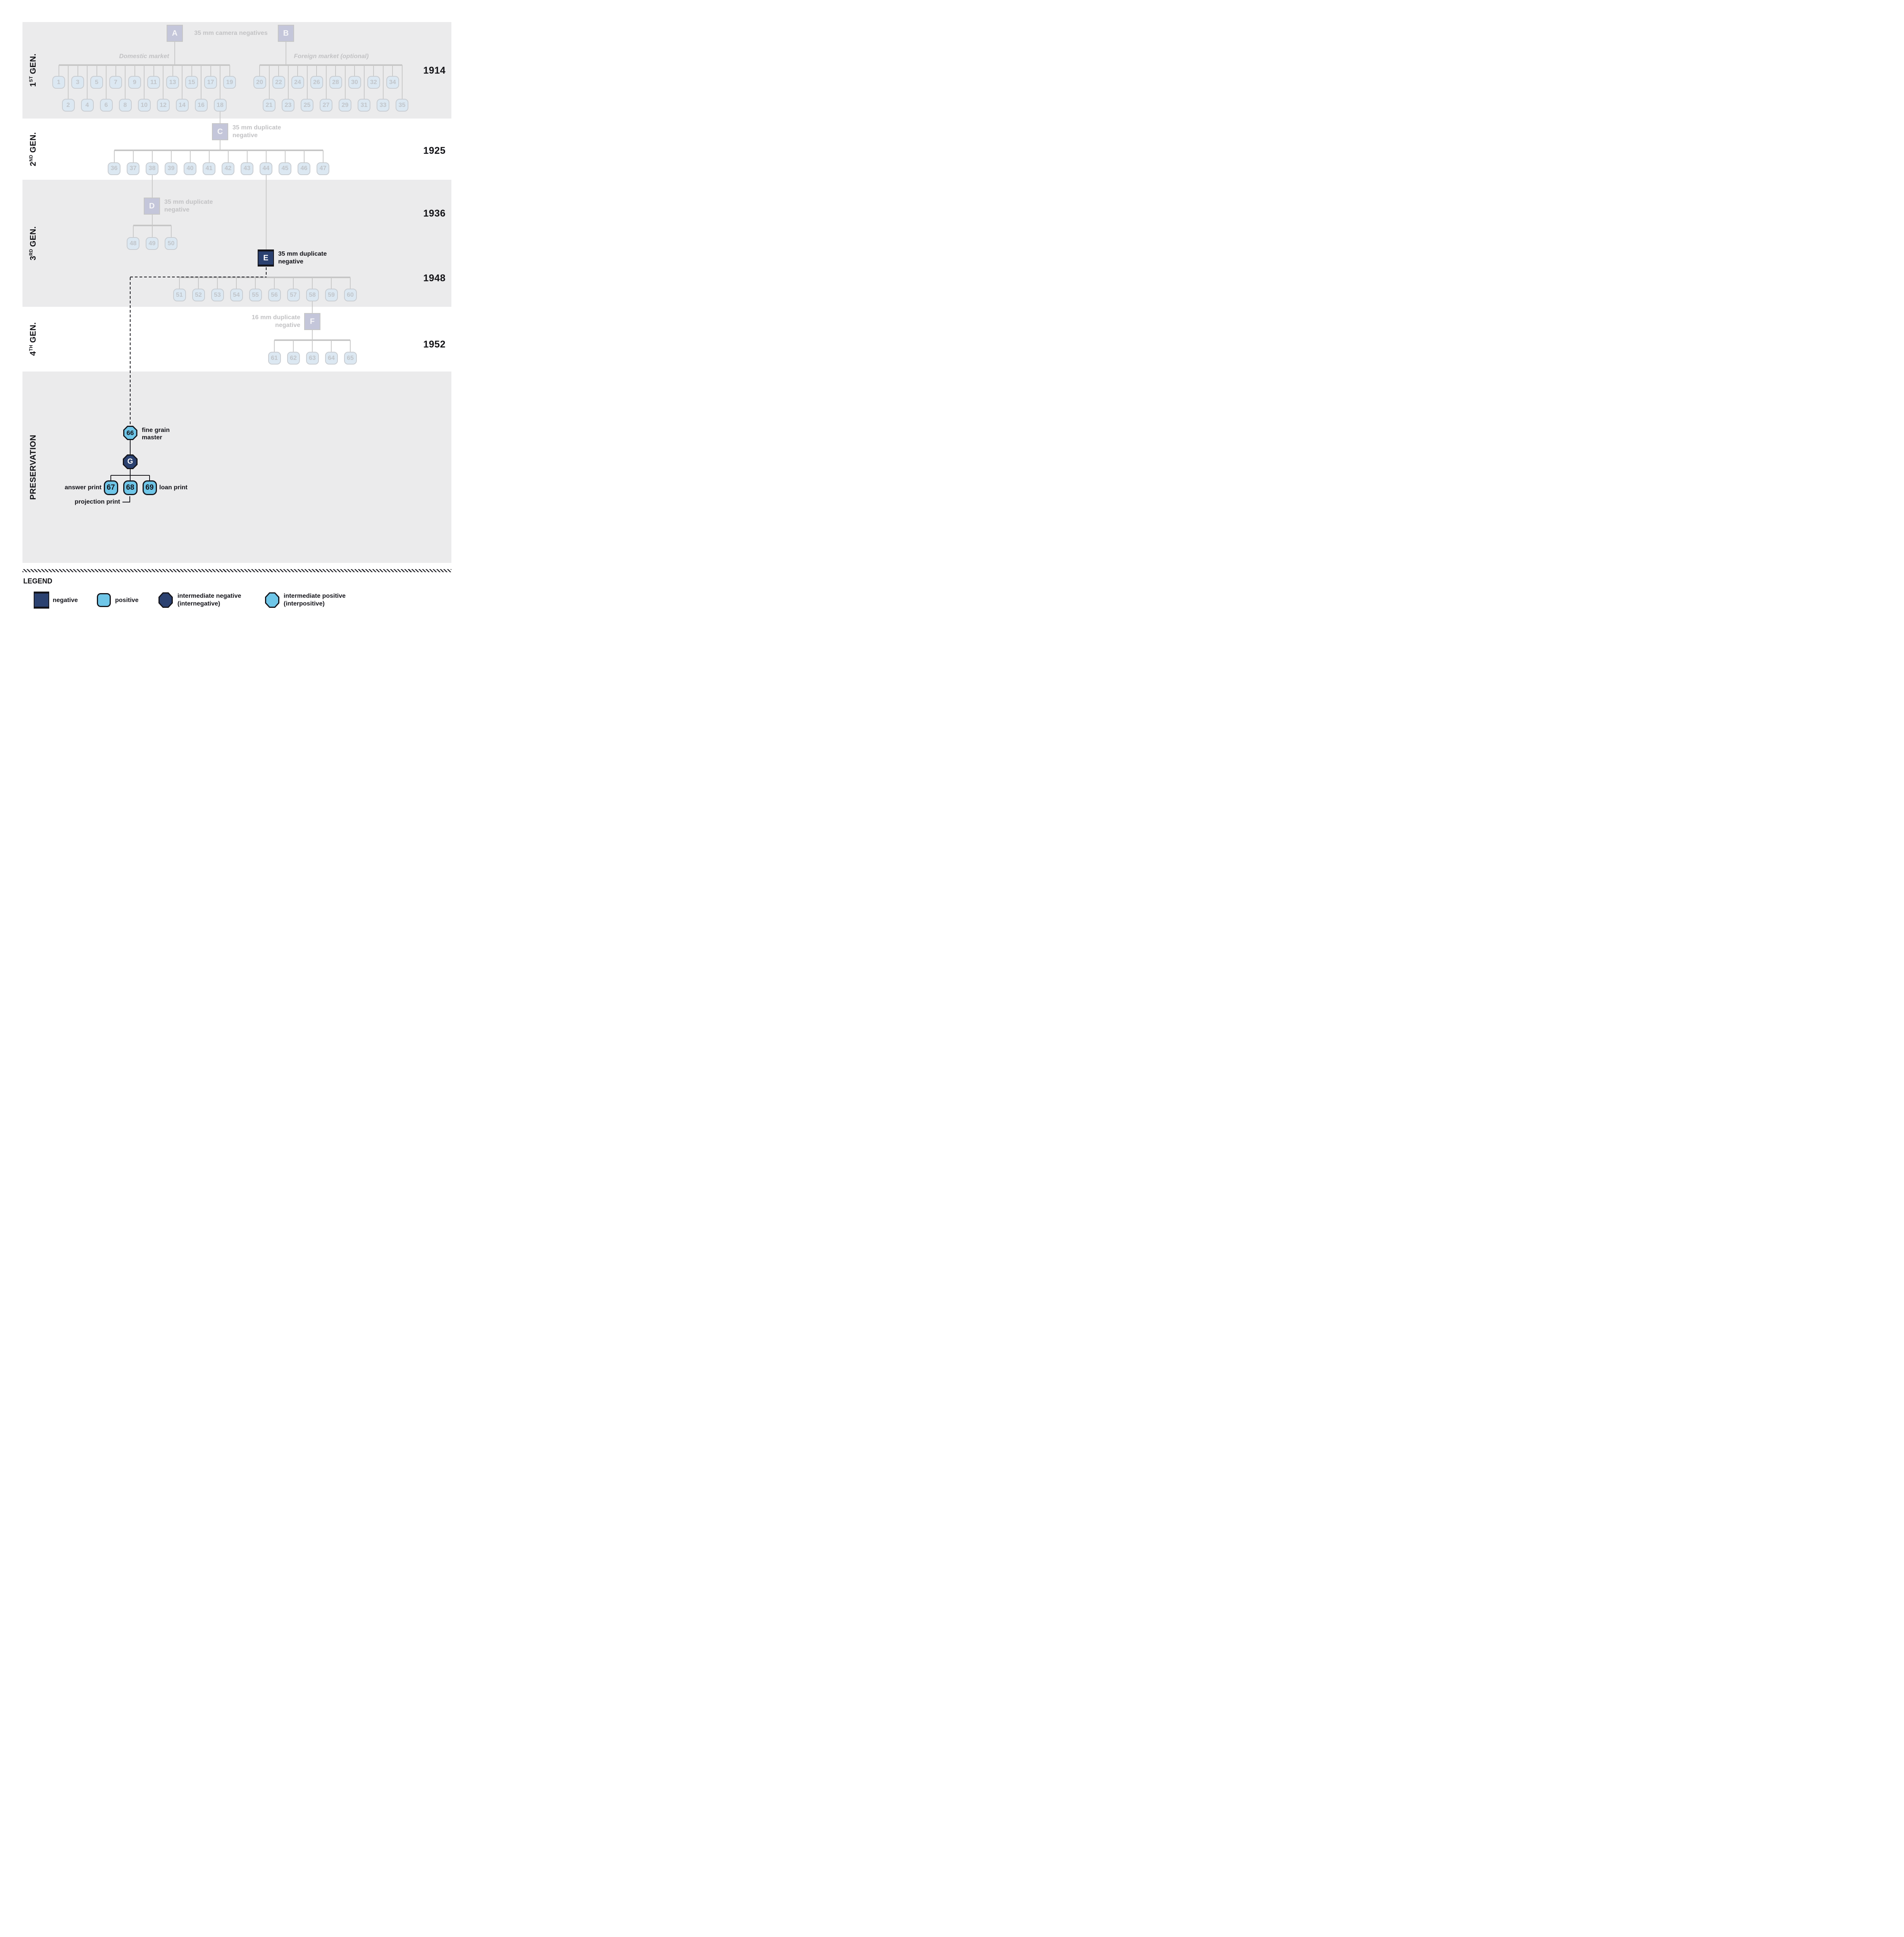 The height and width of the screenshot is (1937, 1904). What do you see at coordinates (315, 600) in the screenshot?
I see `legend-interpositive-label: intermediate positive (interpositive)` at bounding box center [315, 600].